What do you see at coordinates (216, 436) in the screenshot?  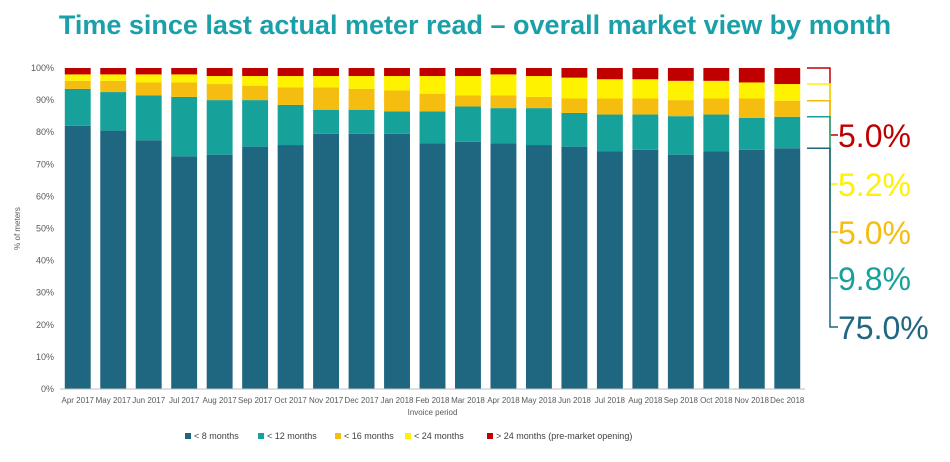 I see `legend-label: < 8 months` at bounding box center [216, 436].